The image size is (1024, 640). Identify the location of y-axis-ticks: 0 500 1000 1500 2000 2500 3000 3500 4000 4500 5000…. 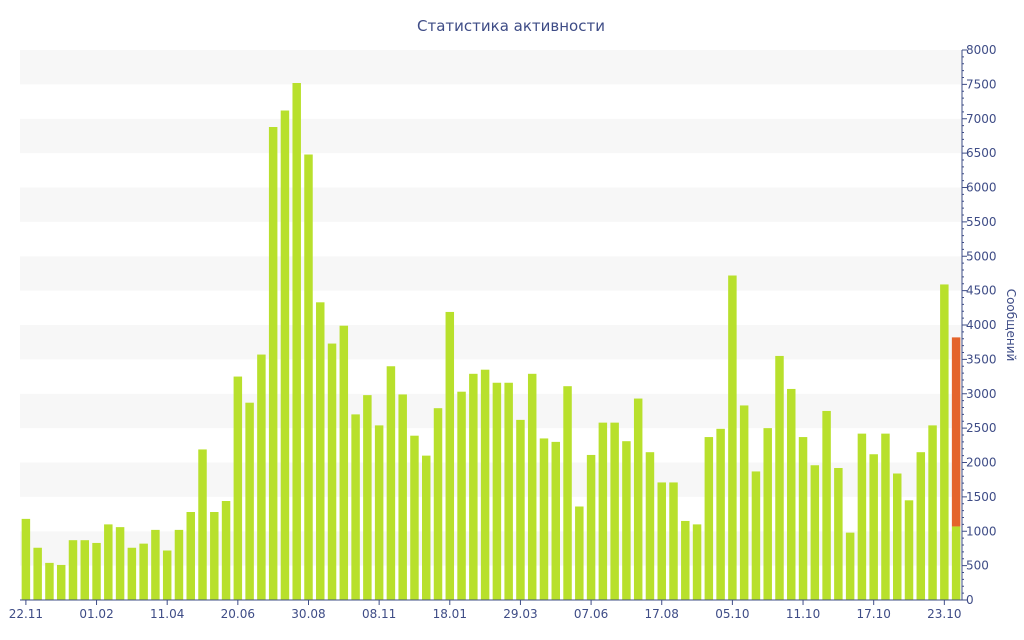
(979, 325).